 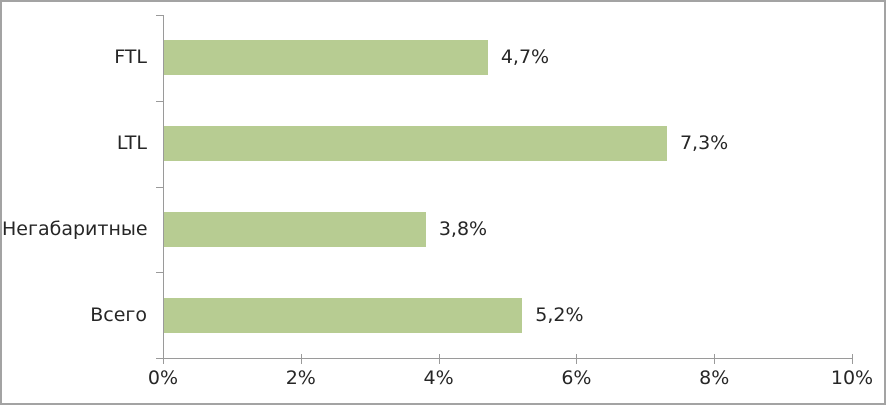 I want to click on y-axis-line, so click(x=163, y=186).